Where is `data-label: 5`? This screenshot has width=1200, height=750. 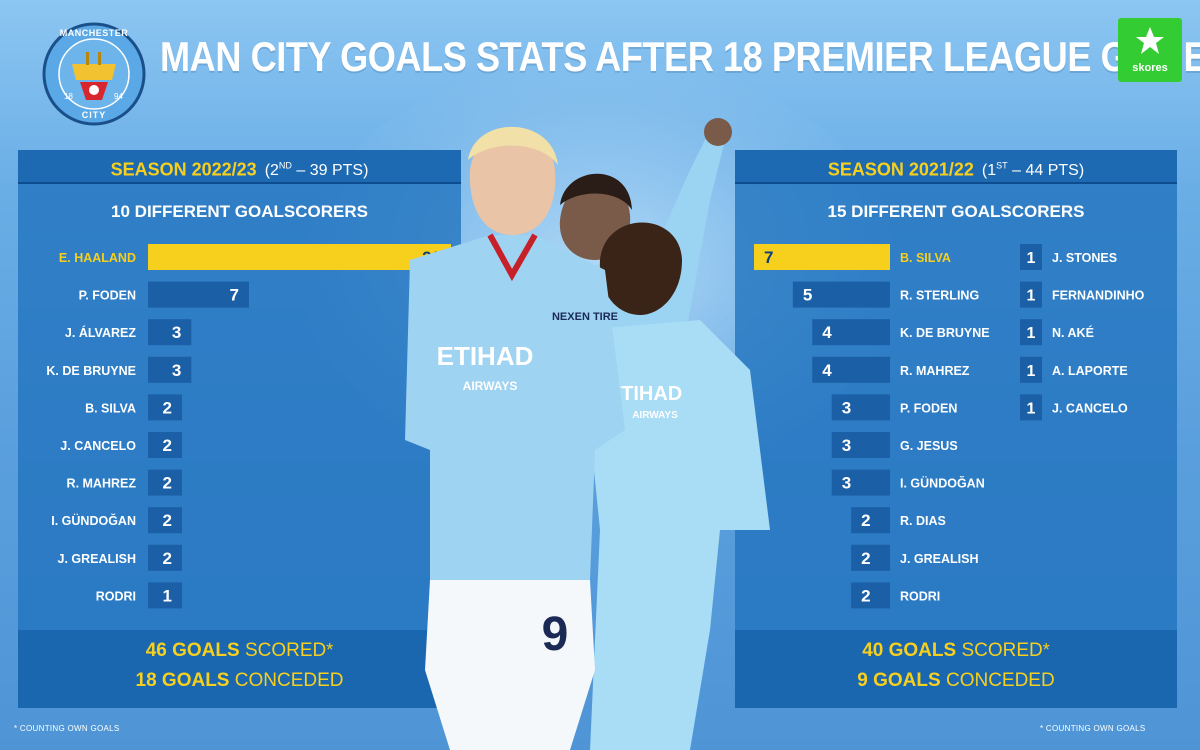 data-label: 5 is located at coordinates (807, 295).